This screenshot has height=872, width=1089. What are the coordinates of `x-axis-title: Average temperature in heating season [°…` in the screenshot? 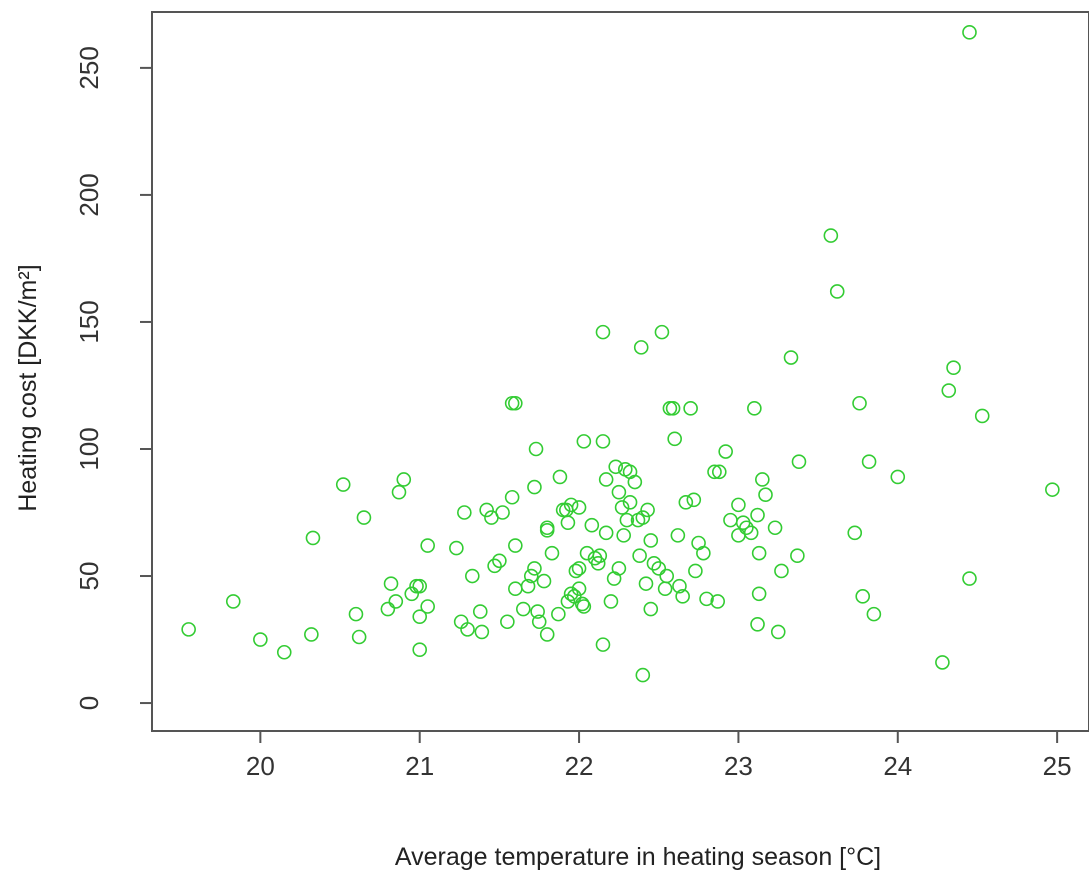 It's located at (638, 857).